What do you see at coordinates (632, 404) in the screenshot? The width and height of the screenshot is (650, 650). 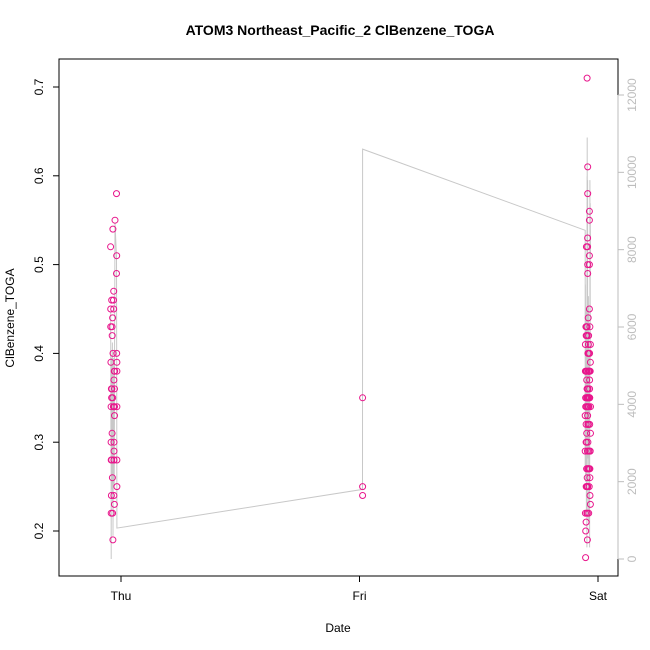 I see `y2-tick-label: 4000` at bounding box center [632, 404].